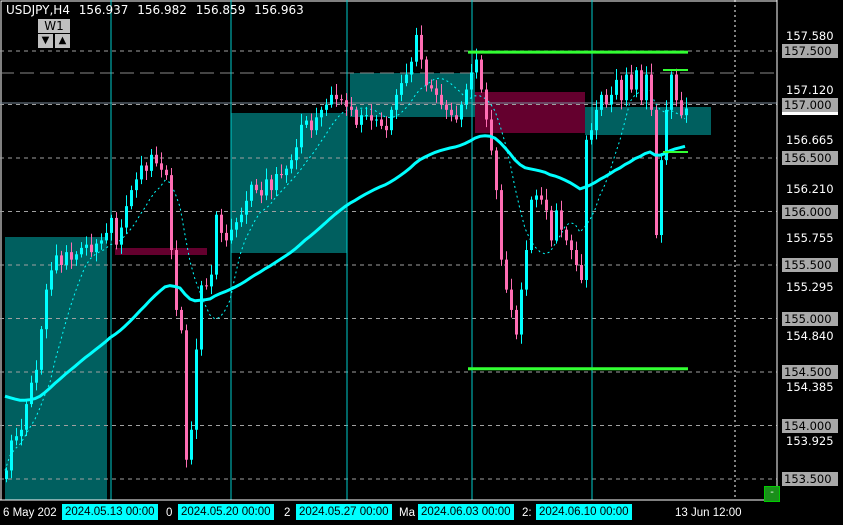  I want to click on magenta-zone-box, so click(530, 112).